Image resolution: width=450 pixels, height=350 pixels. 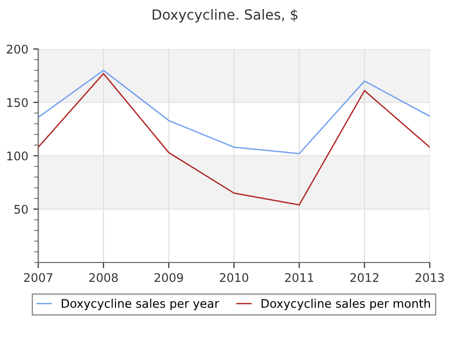 I want to click on x-tick-label: 2009, so click(x=168, y=277).